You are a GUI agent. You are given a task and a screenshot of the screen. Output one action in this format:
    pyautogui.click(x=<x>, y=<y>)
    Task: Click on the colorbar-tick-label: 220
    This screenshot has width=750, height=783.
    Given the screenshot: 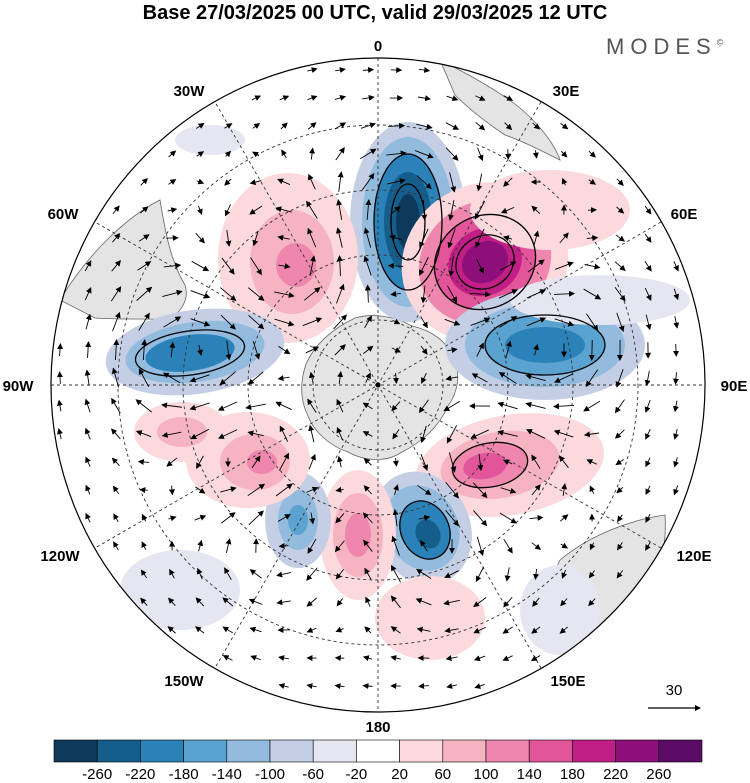 What is the action you would take?
    pyautogui.click(x=615, y=774)
    